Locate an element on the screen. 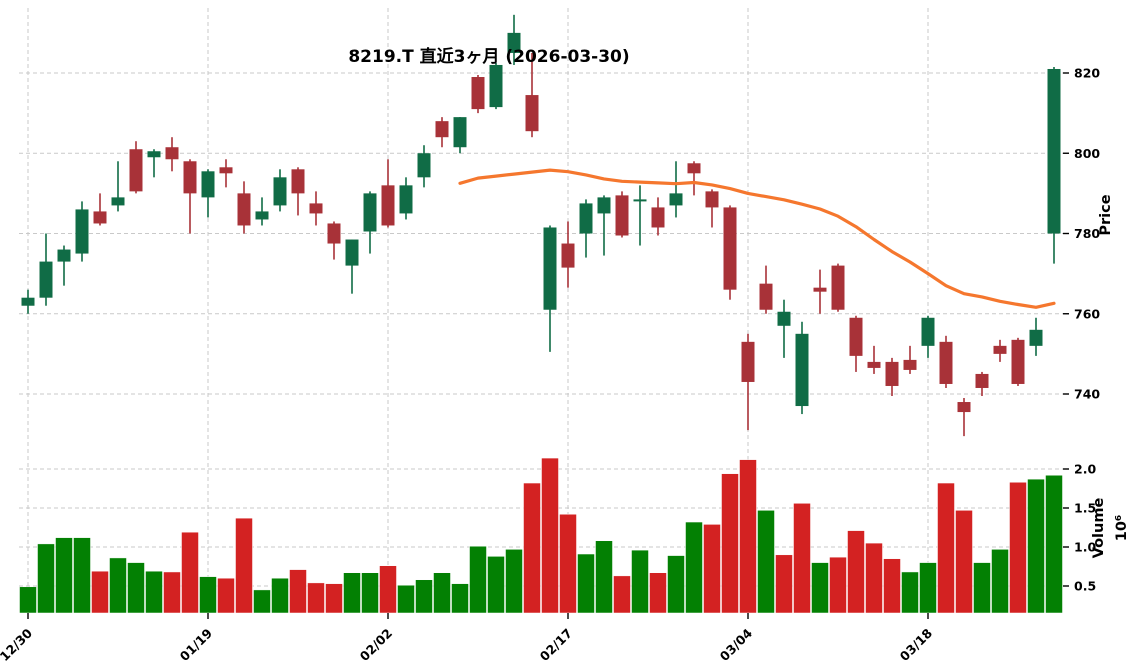 The image size is (1148, 670). price-axis-ticks: 740 760 780 800 820 is located at coordinates (1081, 234).